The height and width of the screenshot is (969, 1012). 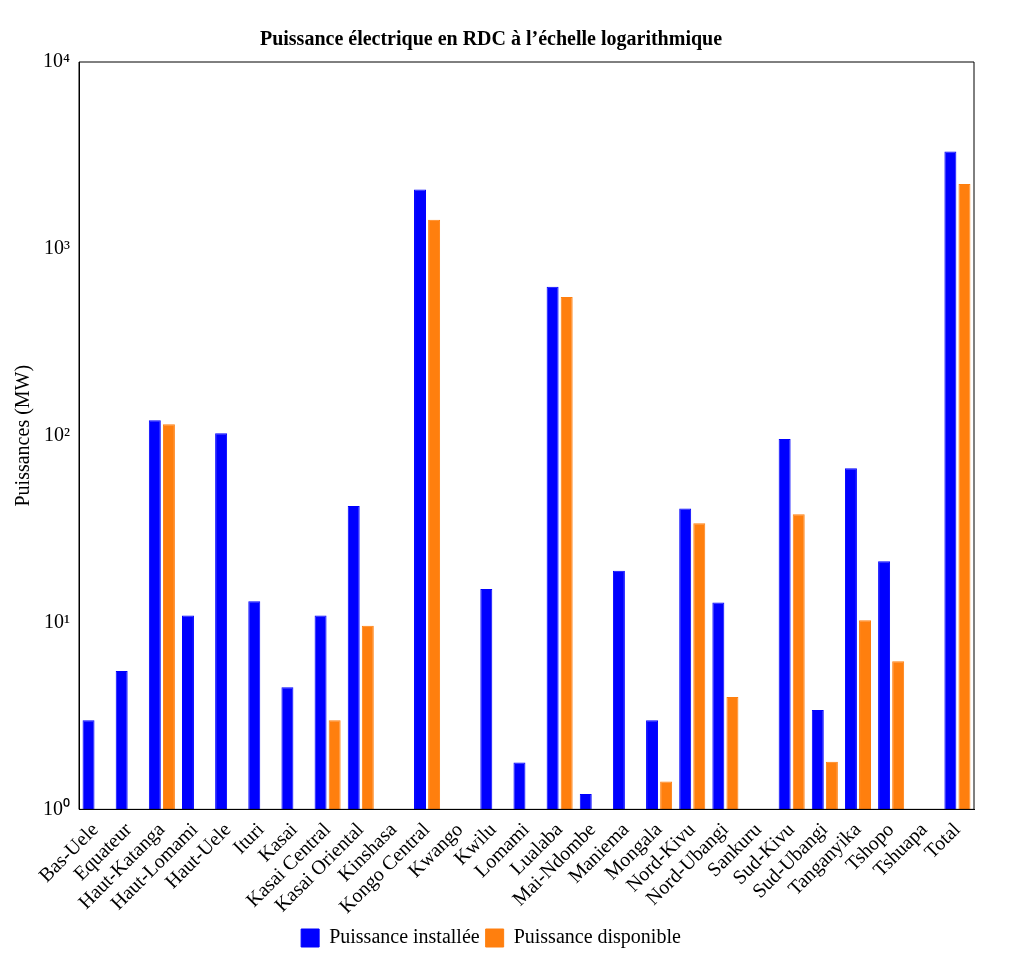 I want to click on y-axis-title: Puissances (MW), so click(x=23, y=435).